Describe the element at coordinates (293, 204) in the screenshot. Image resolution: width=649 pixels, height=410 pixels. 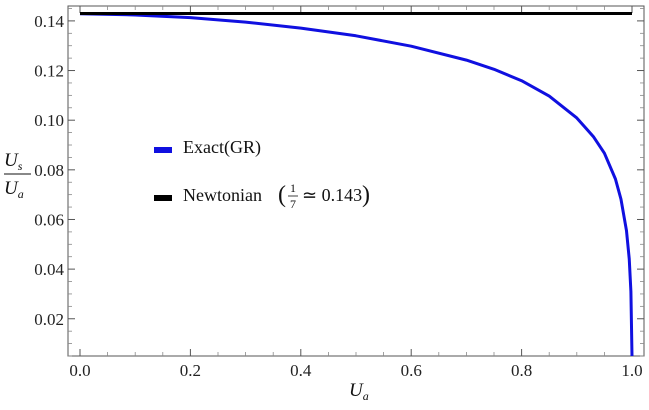
I see `legend-frac-den: 7` at that location.